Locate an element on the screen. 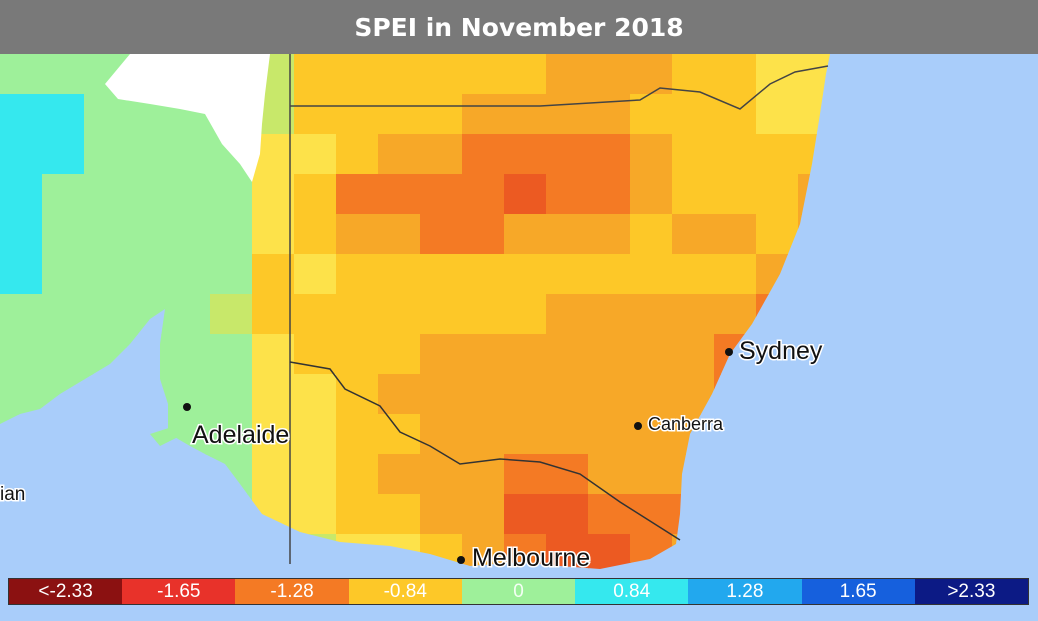 Image resolution: width=1038 pixels, height=621 pixels. city-label-adelaide: Adelaide is located at coordinates (240, 435).